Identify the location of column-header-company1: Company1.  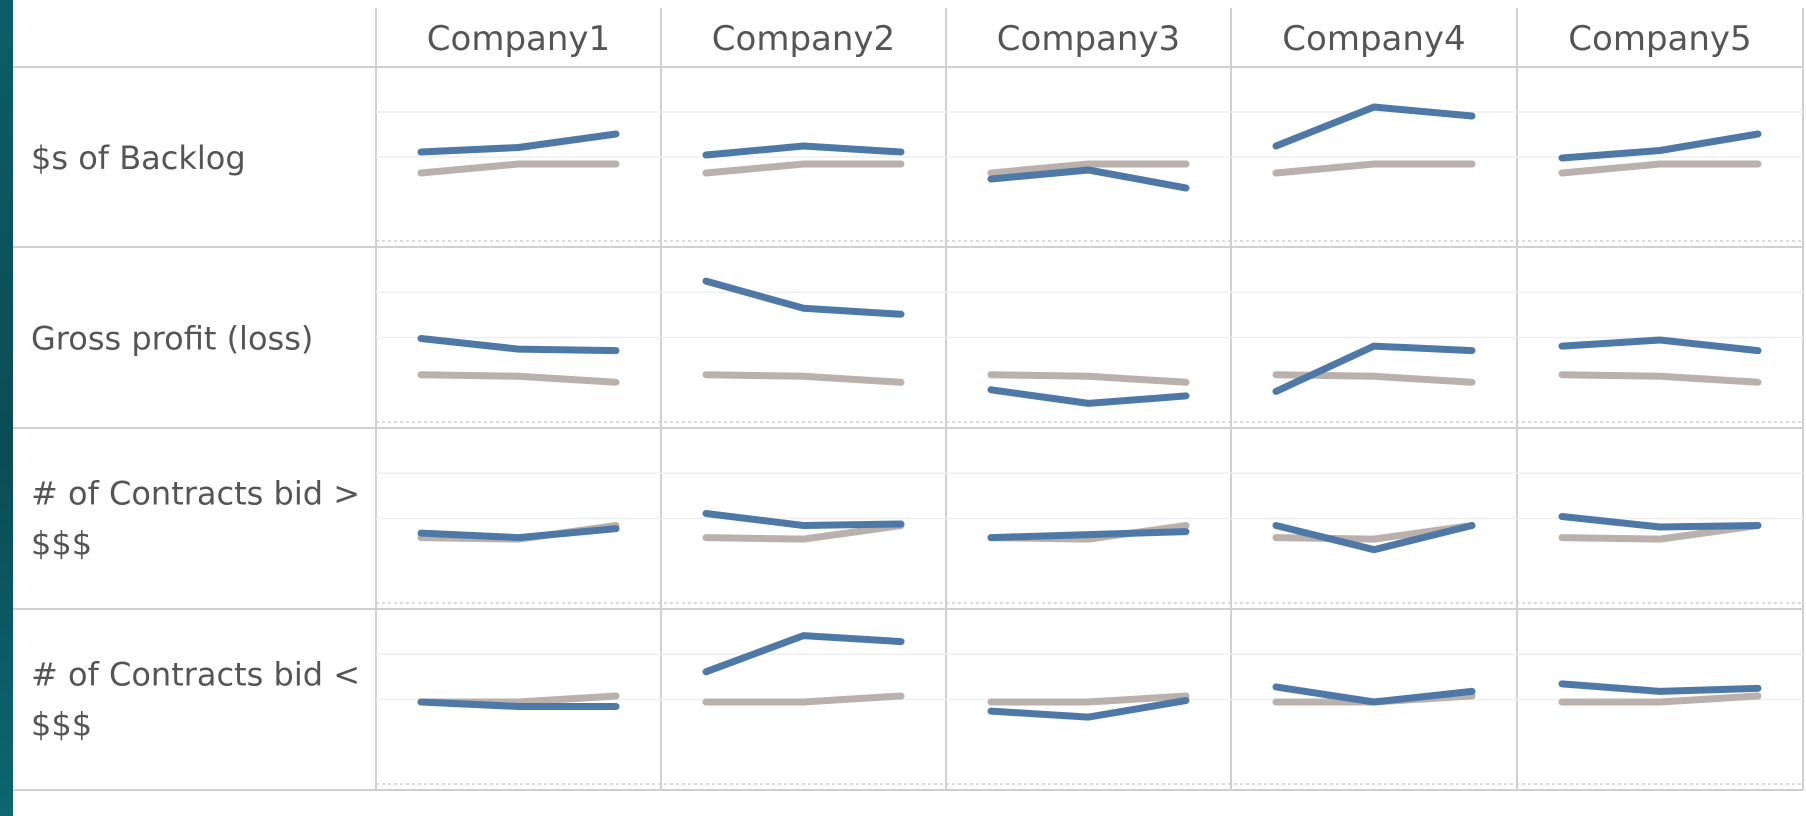
(518, 39).